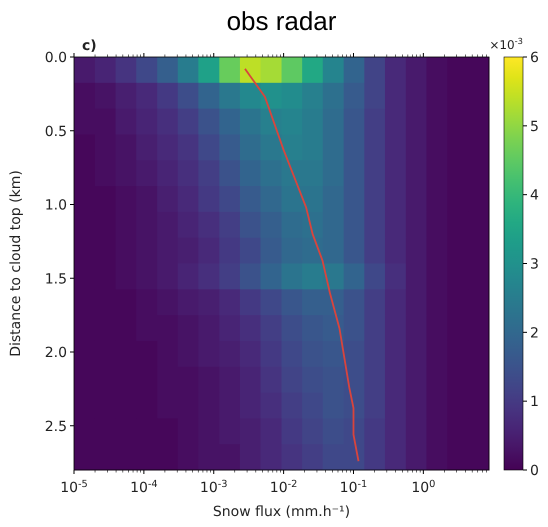 The image size is (548, 527). Describe the element at coordinates (534, 196) in the screenshot. I see `color-bar-label: 4` at that location.